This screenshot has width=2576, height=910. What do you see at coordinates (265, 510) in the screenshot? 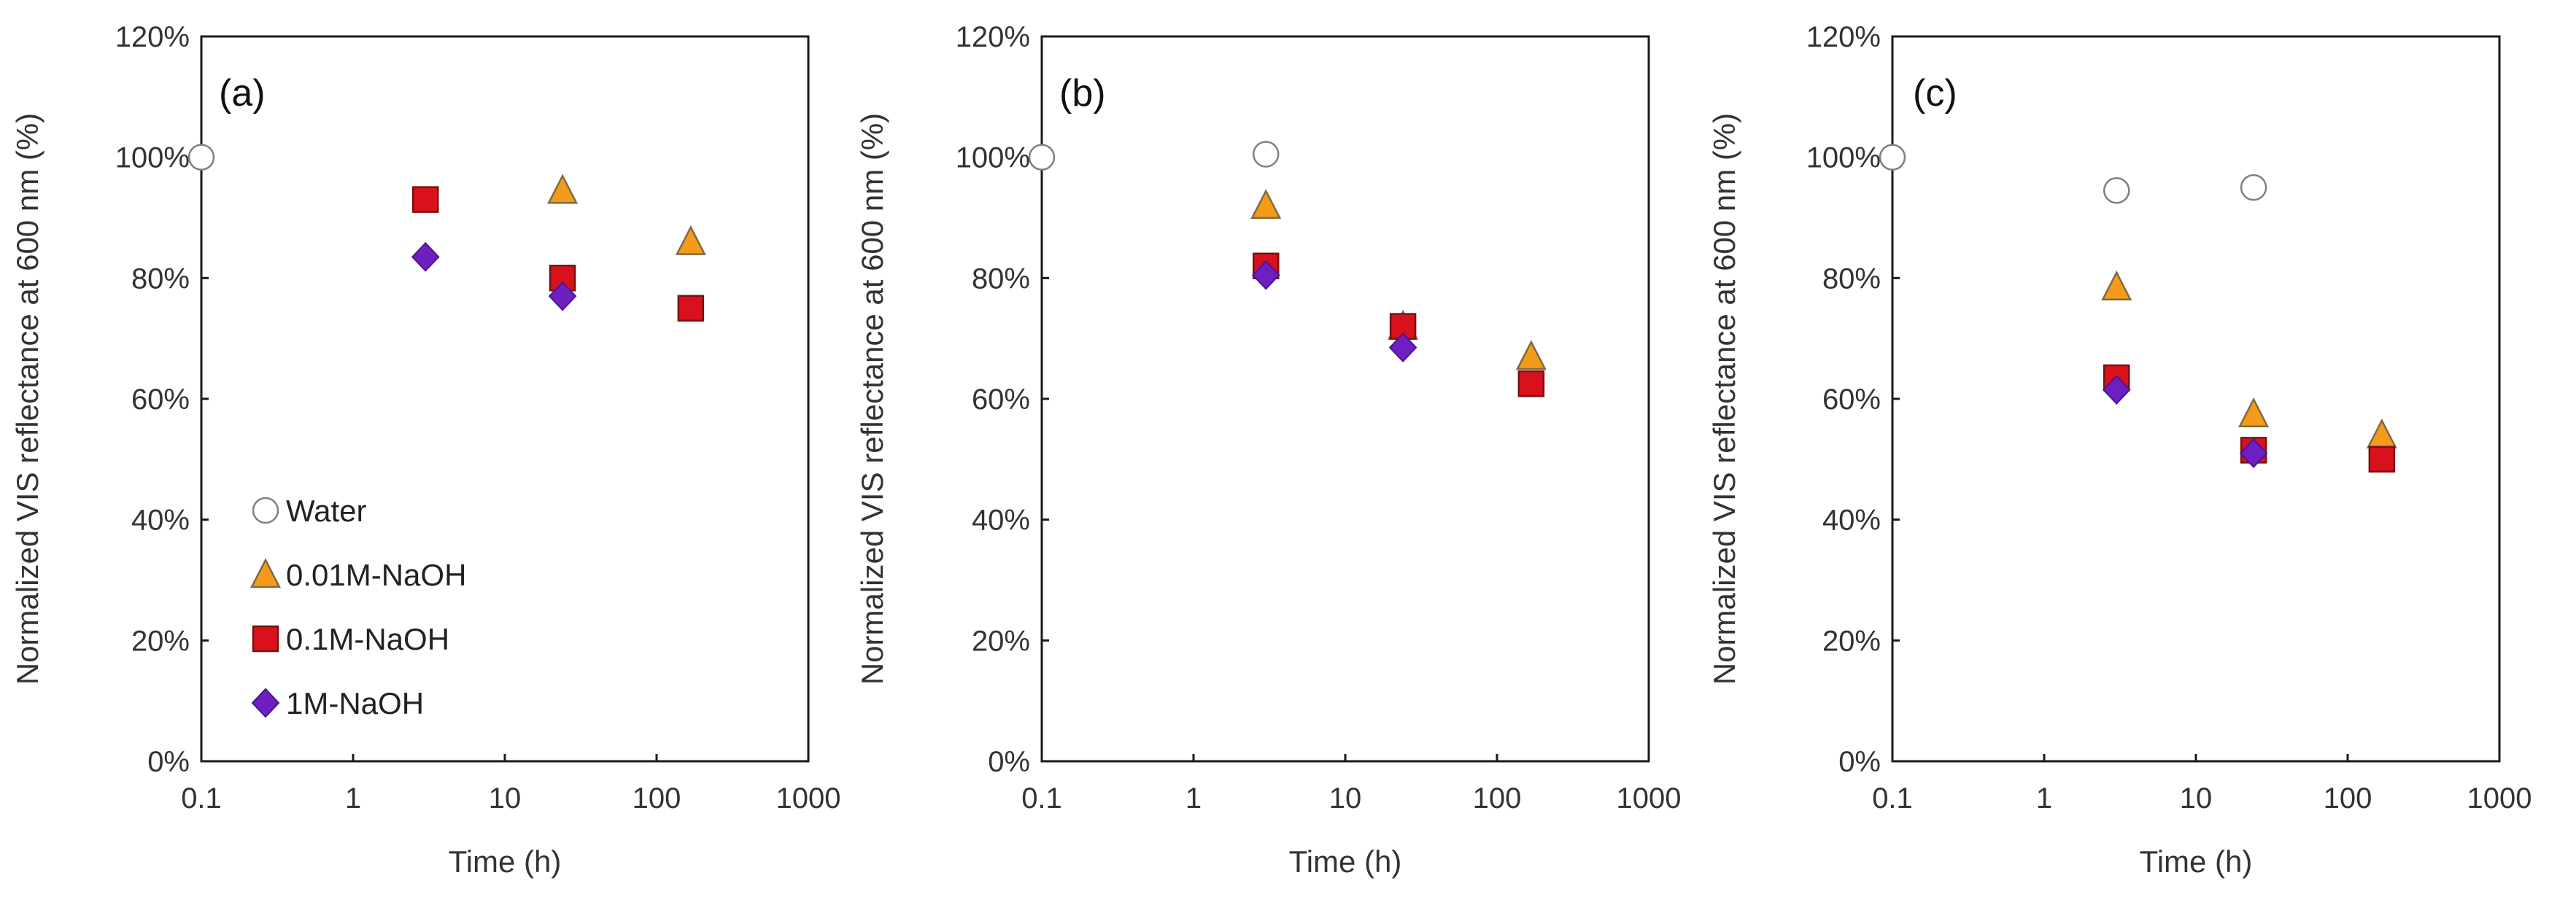
I see `legend-marker-water` at bounding box center [265, 510].